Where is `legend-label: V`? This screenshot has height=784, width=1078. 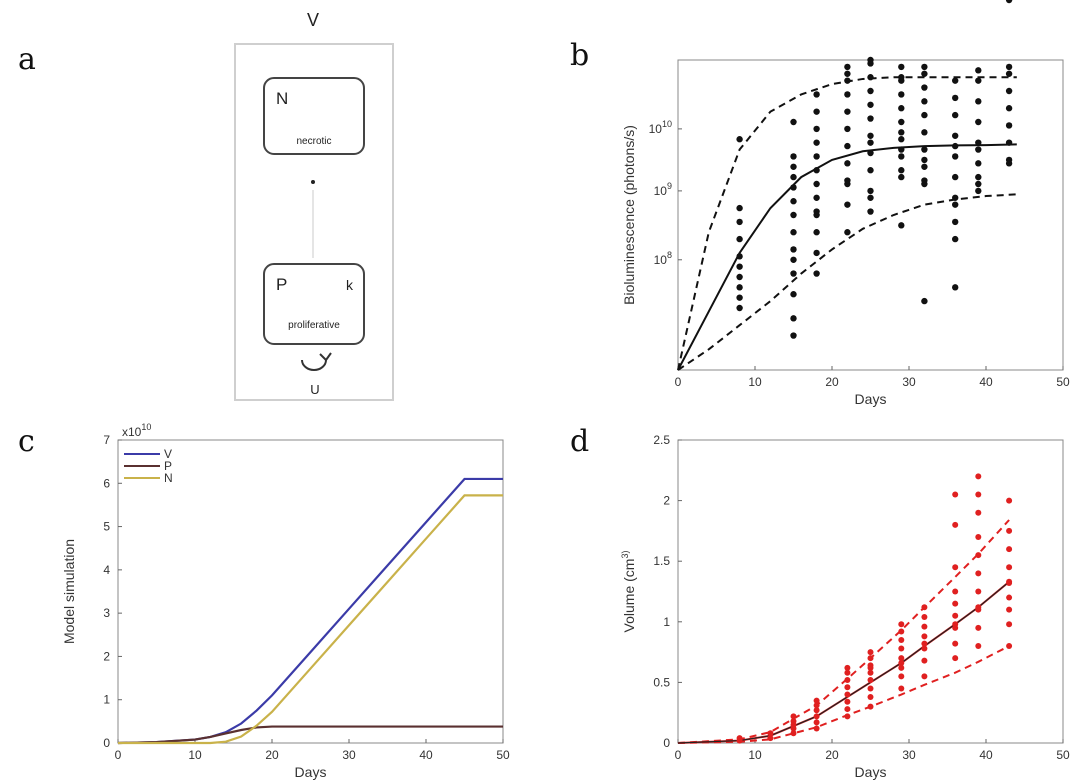
legend-label: V is located at coordinates (168, 454).